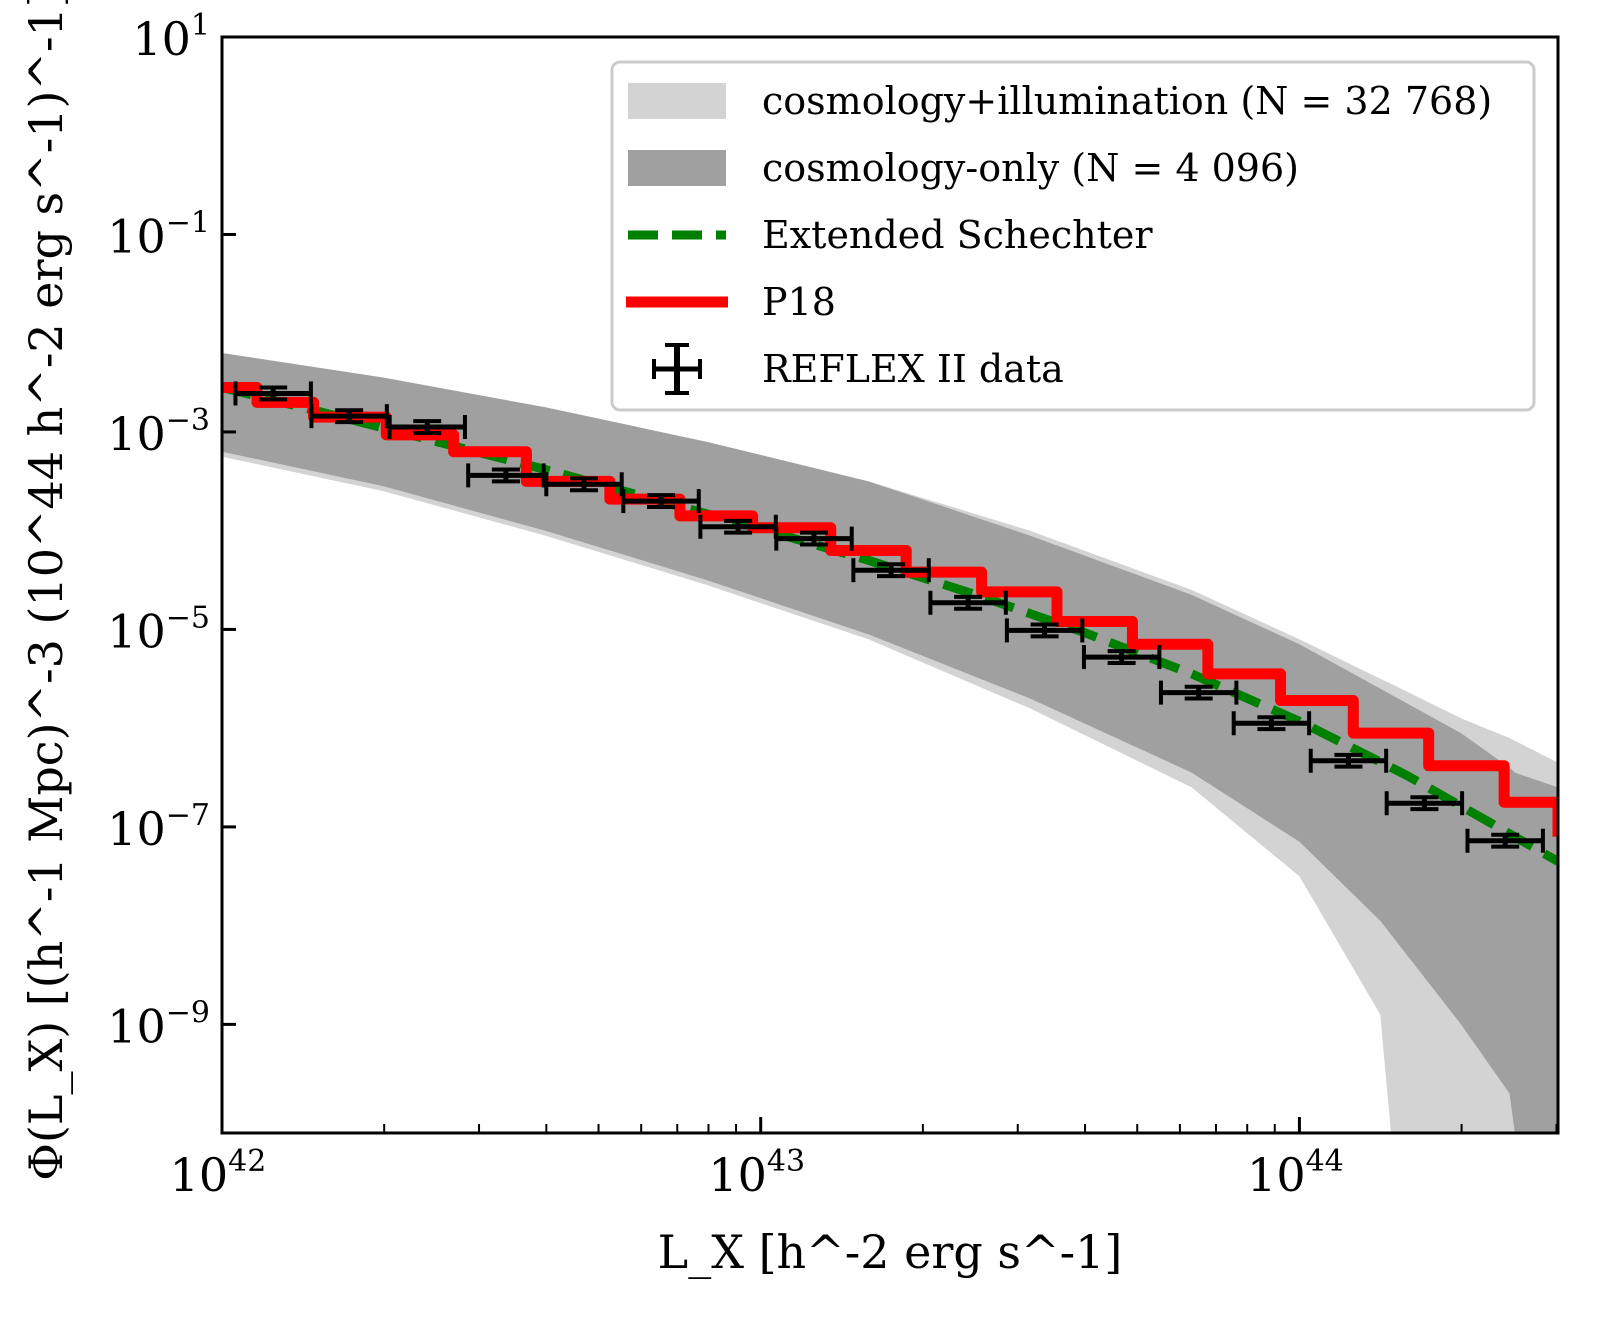 The width and height of the screenshot is (1600, 1318). Describe the element at coordinates (218, 1173) in the screenshot. I see `x-tick-label: 1042` at that location.